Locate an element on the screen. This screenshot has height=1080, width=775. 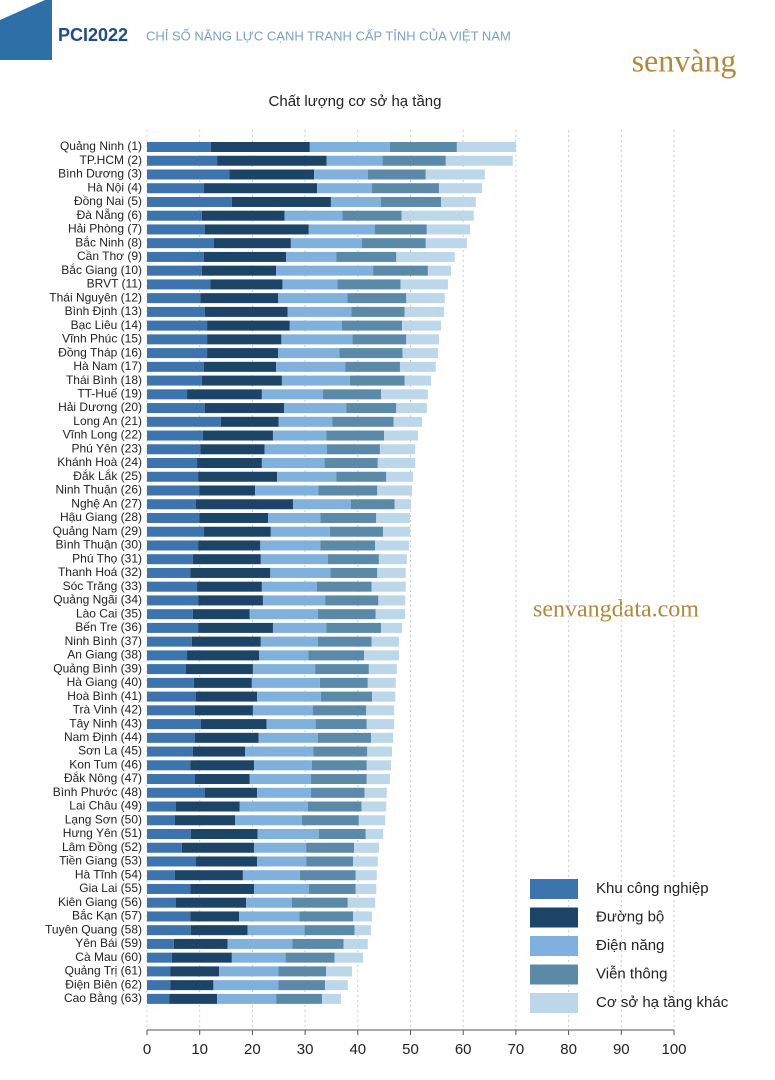
y-tick-label: Long An (21) is located at coordinates (107, 421).